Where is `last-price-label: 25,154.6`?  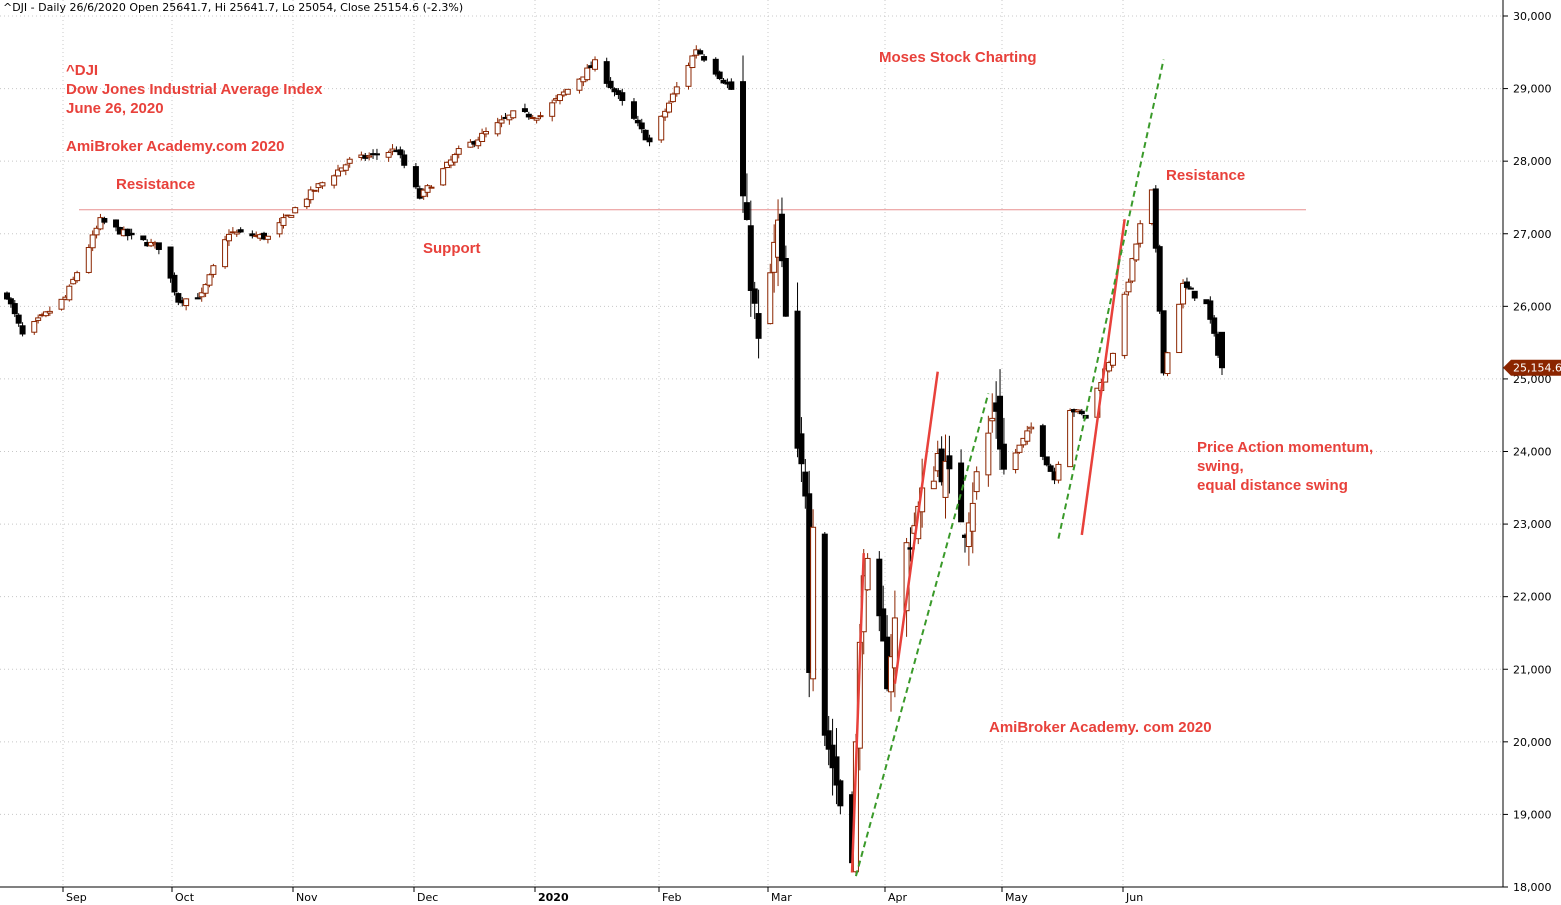 last-price-label: 25,154.6 is located at coordinates (1537, 368).